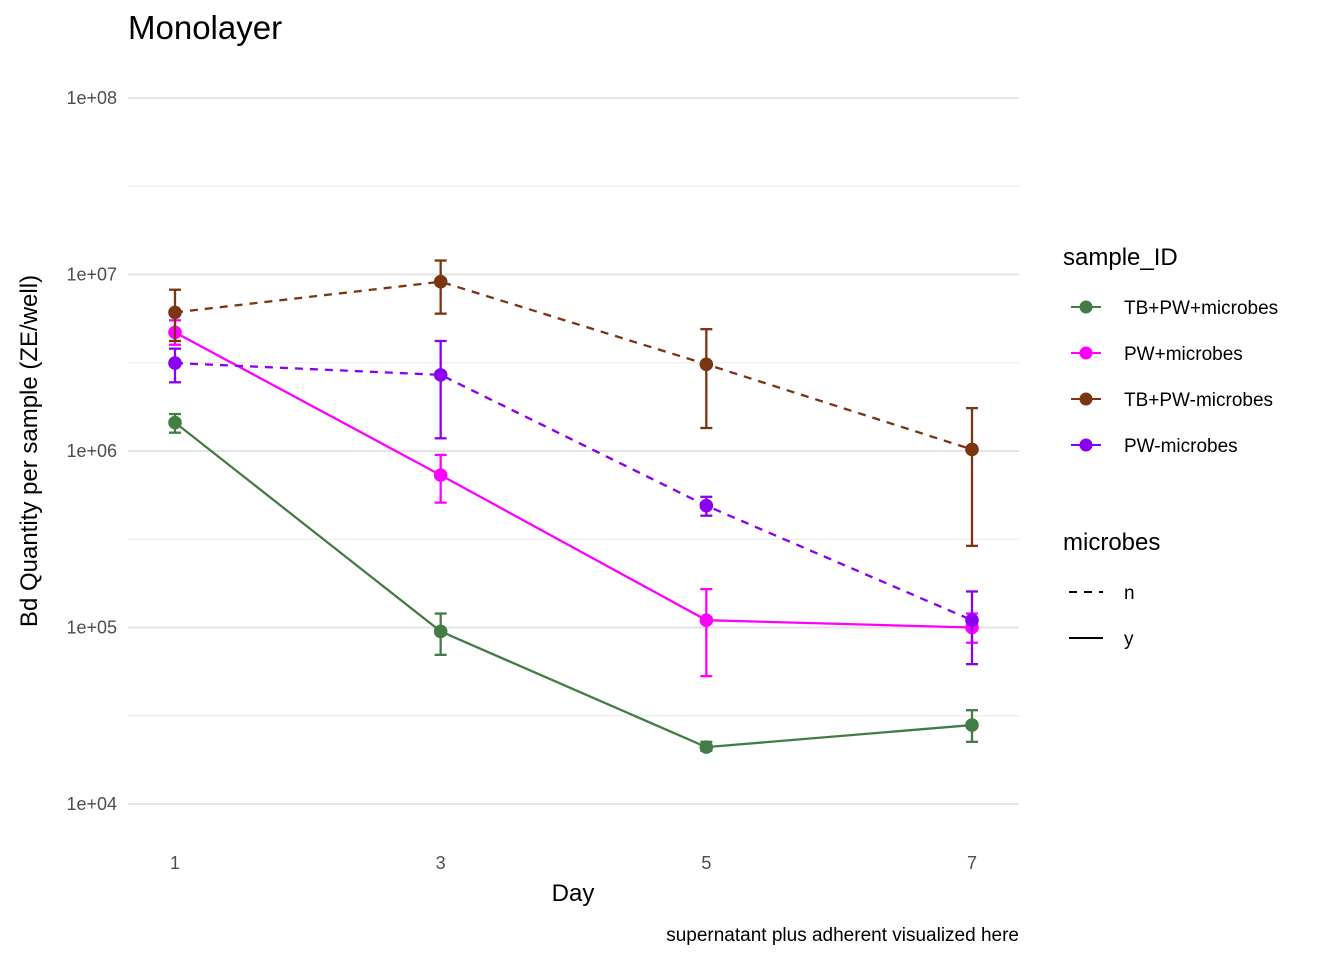 Image resolution: width=1344 pixels, height=960 pixels. I want to click on x-axis-title: Day, so click(573, 893).